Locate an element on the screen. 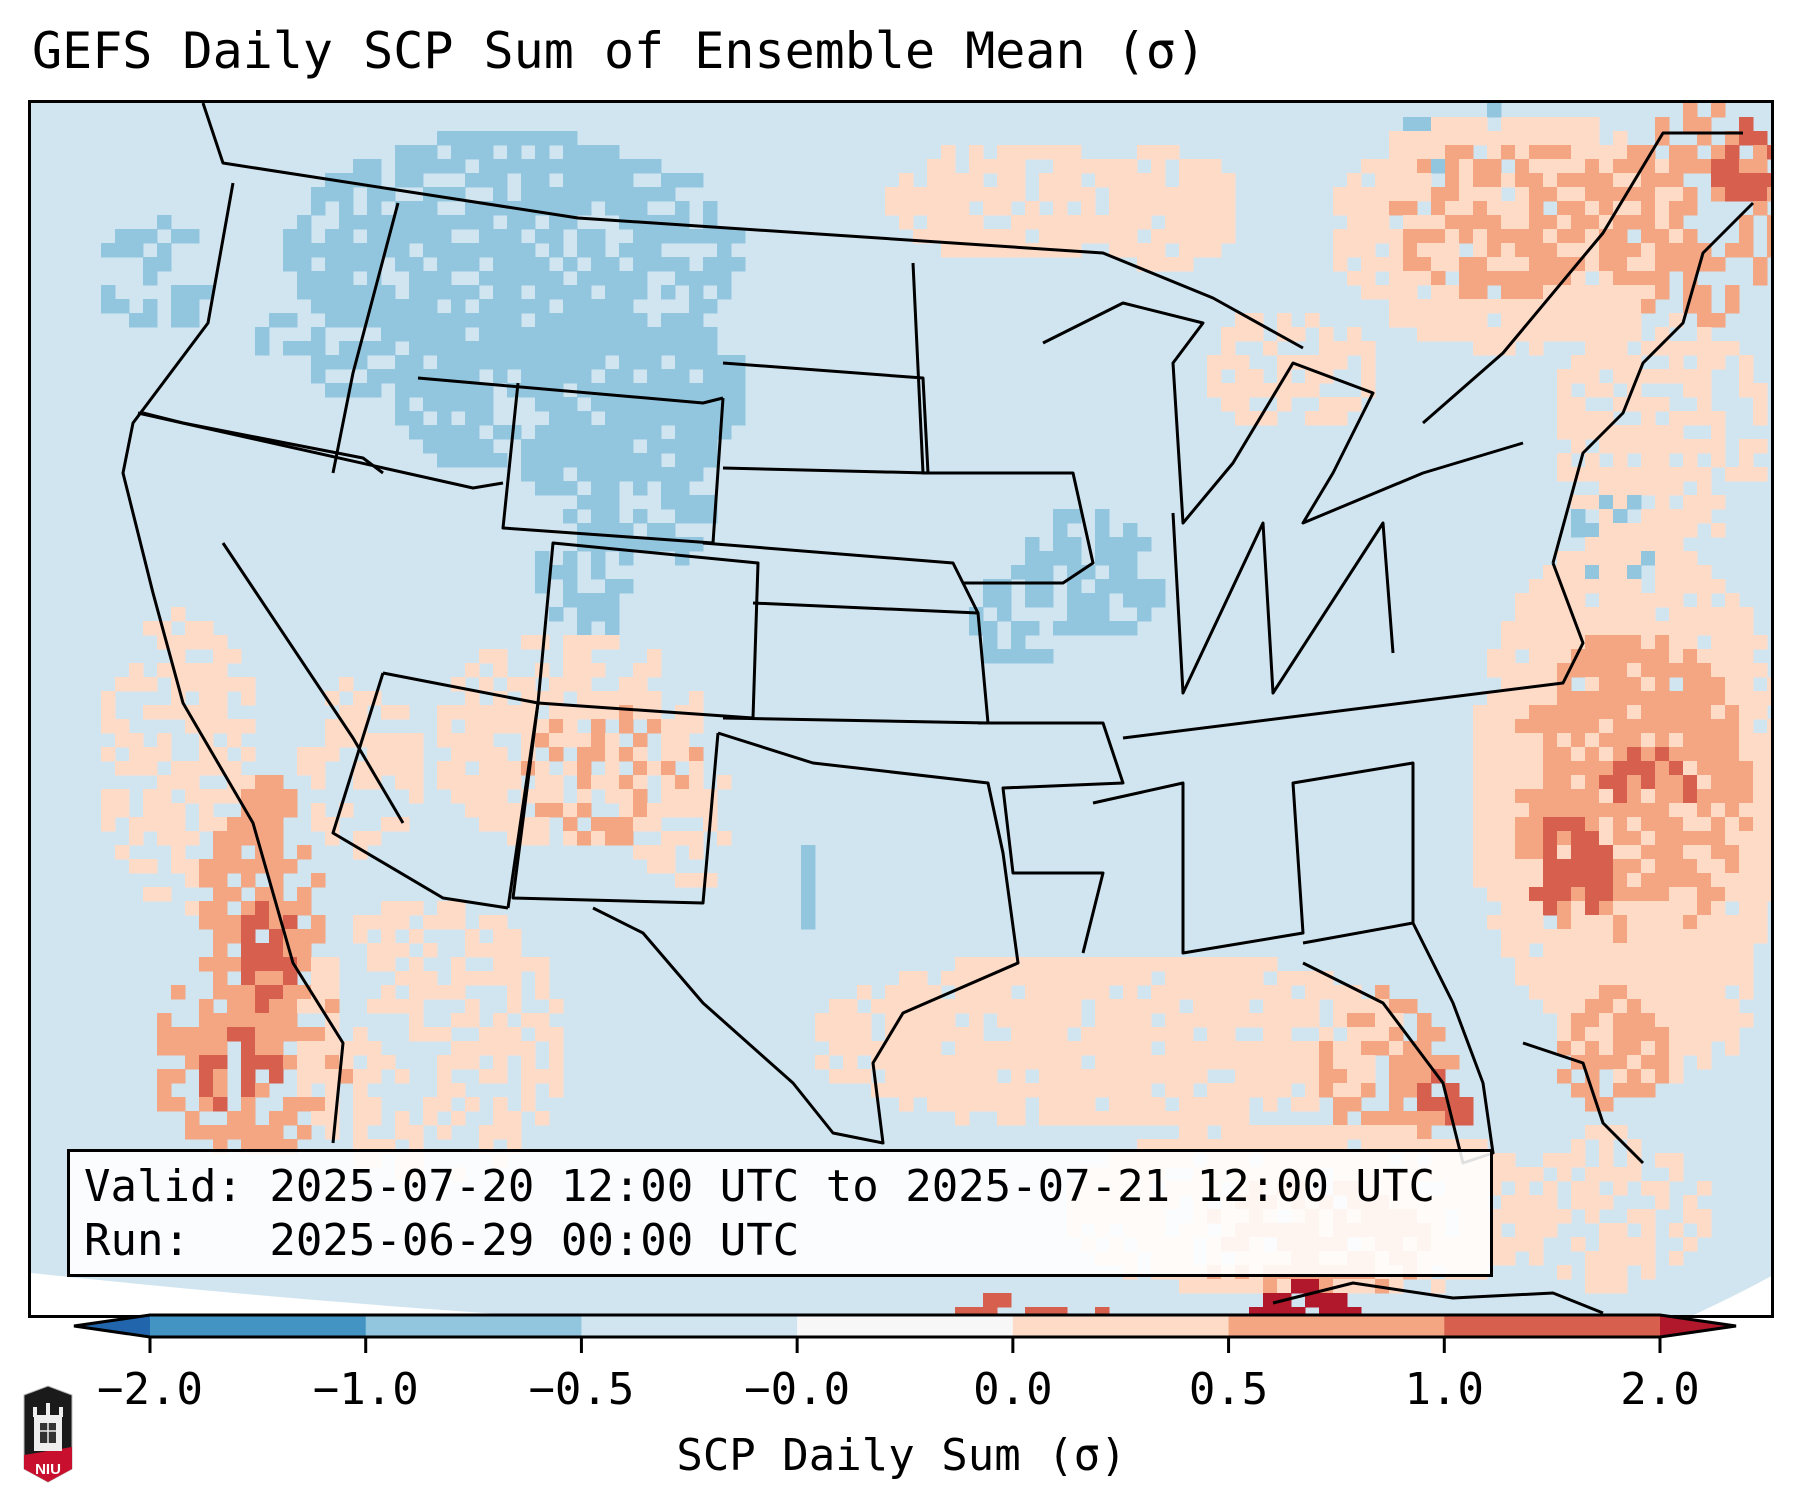  st-lawrence is located at coordinates (1582, 278).